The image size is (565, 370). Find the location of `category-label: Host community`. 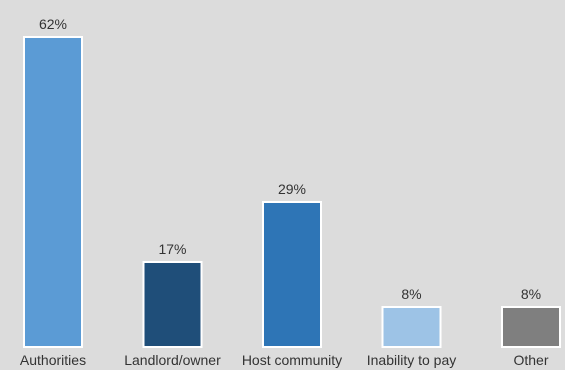

category-label: Host community is located at coordinates (292, 360).